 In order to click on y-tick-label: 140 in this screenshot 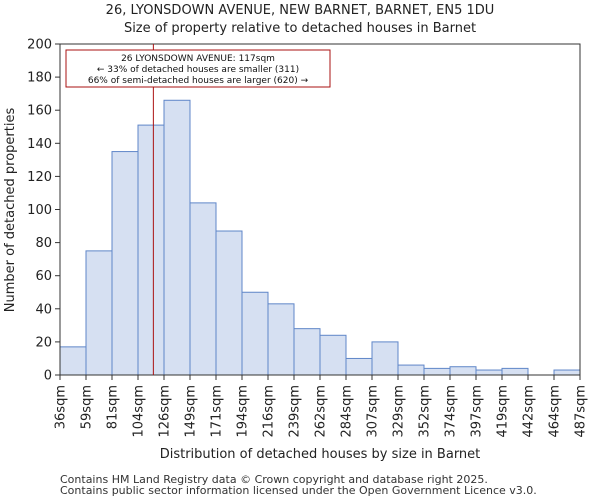, I will do `click(39, 144)`.